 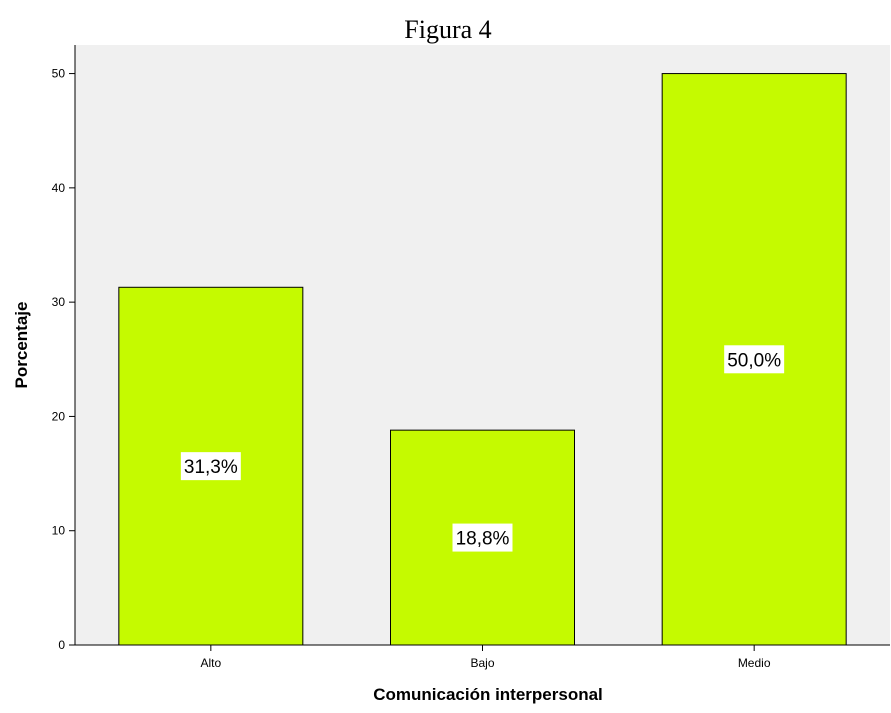 I want to click on y-tick-label: 30, so click(x=59, y=302).